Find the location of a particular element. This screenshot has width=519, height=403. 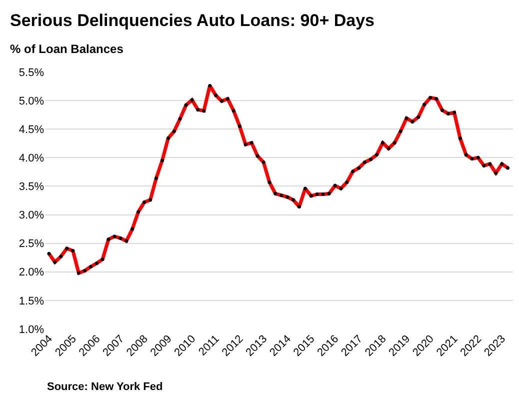

y-tick-label: 5.0% is located at coordinates (31, 101).